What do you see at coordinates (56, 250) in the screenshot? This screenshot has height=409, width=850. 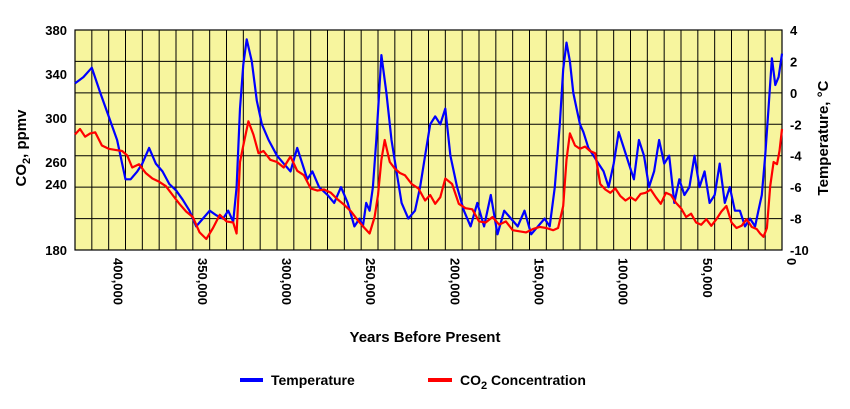 I see `y-left-tick-label: 180` at bounding box center [56, 250].